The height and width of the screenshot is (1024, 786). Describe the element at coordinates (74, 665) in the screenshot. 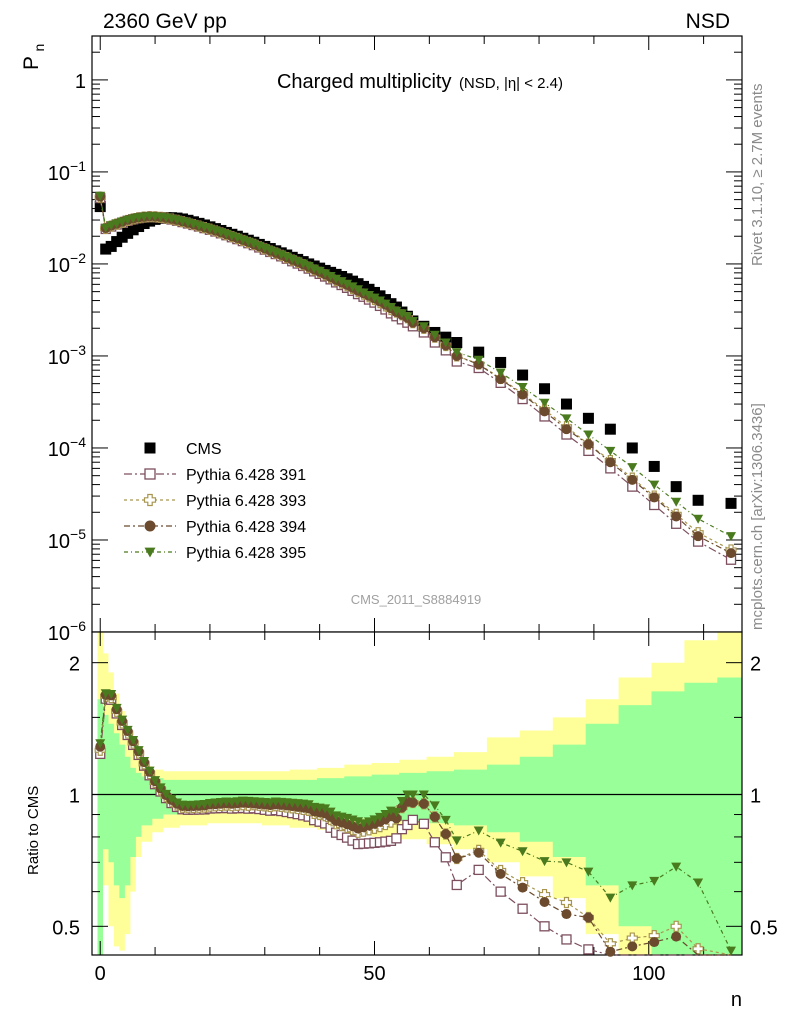

I see `ratio-y-tick-label-left: 2` at that location.